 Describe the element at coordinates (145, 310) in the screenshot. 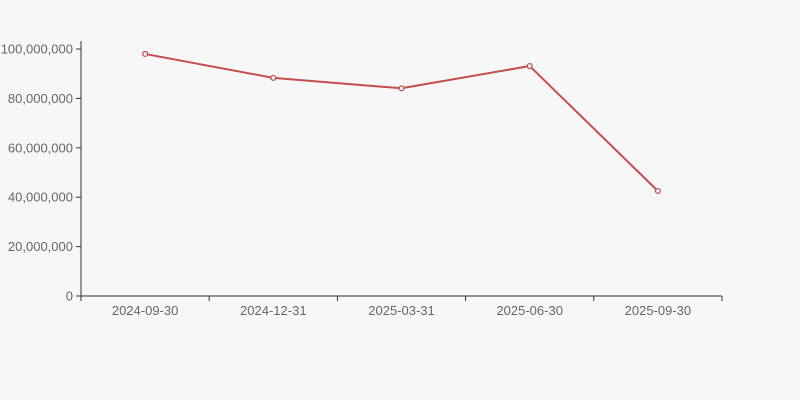

I see `x-axis-tick-label: 2024-09-30` at that location.